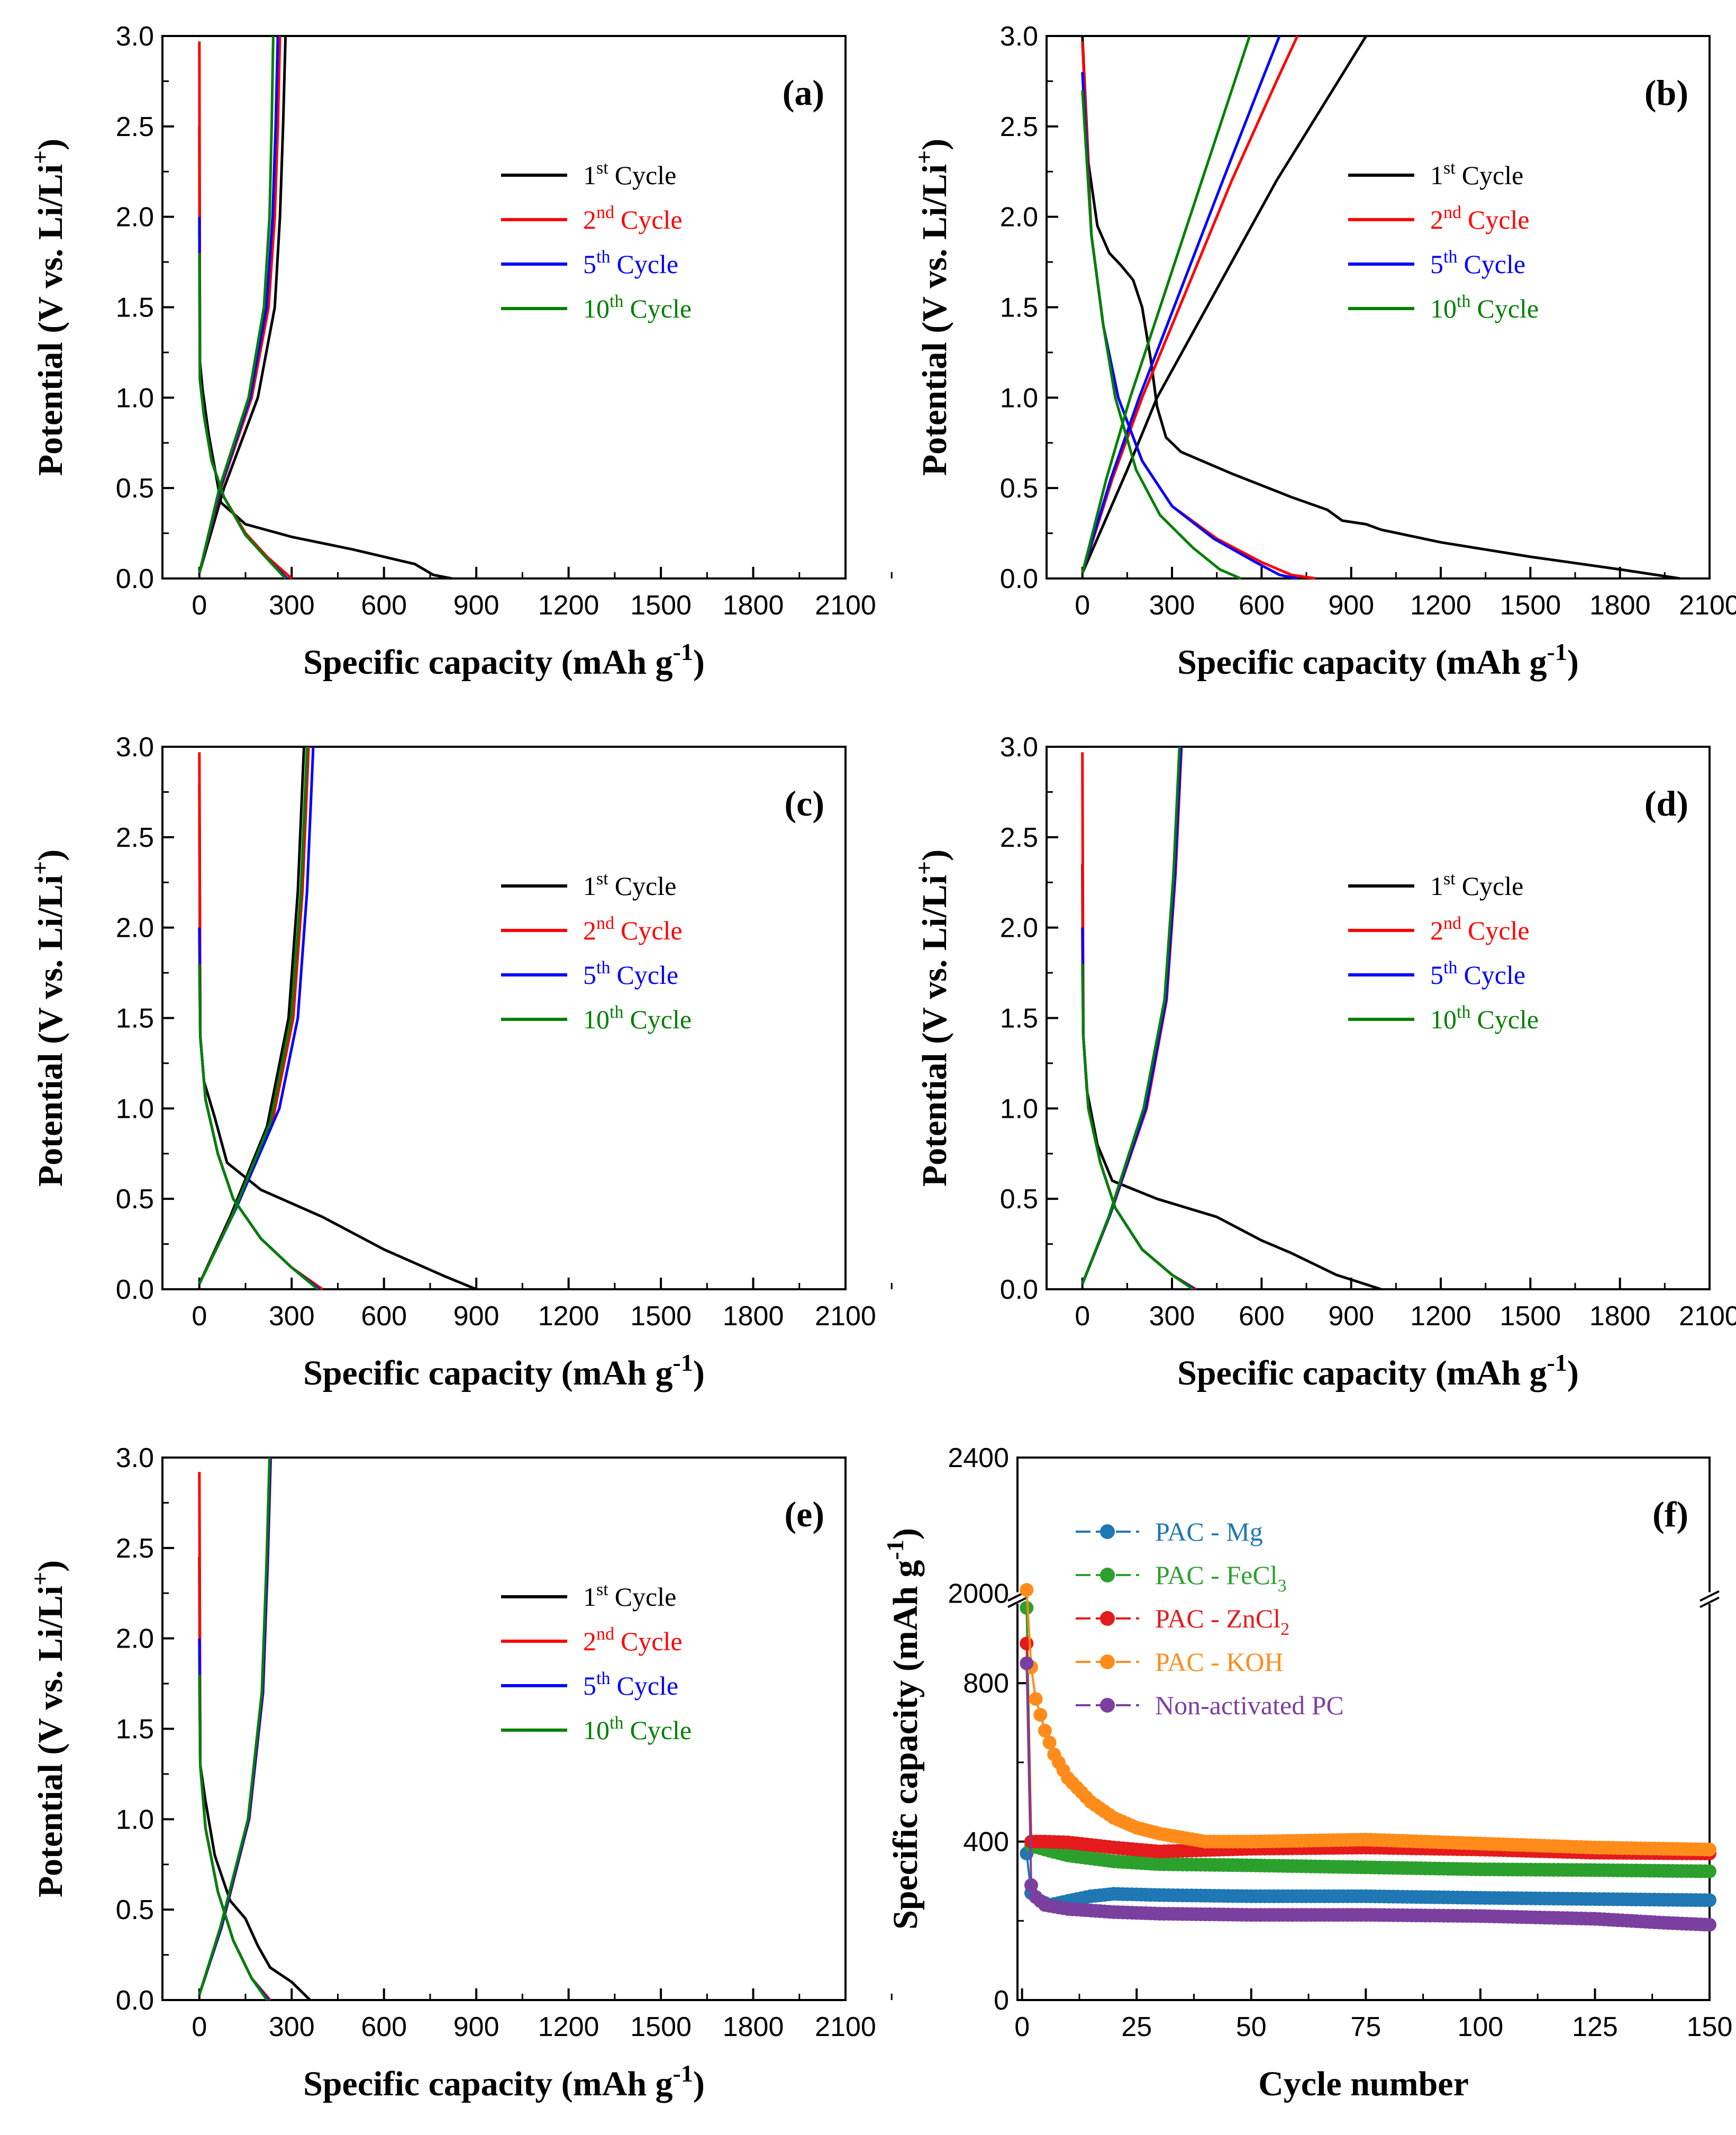 This screenshot has width=1736, height=2135. I want to click on legend-label: 1st Cycle, so click(629, 1596).